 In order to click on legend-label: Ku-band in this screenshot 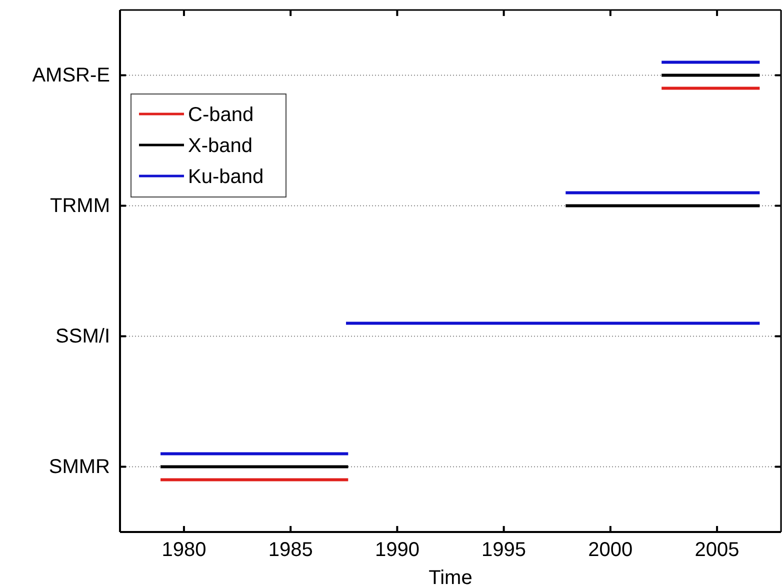, I will do `click(226, 177)`.